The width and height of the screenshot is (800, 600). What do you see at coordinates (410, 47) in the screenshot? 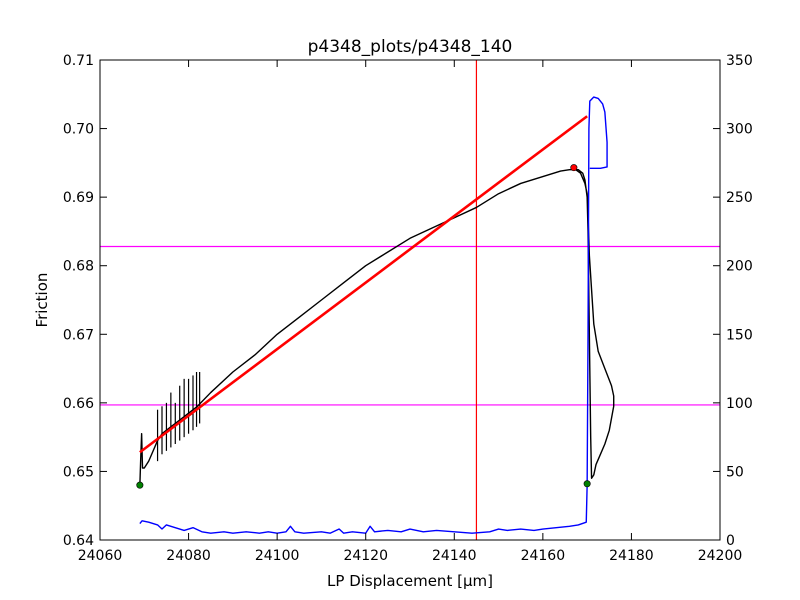
I see `chart-title: p4348_plots/p4348_140` at bounding box center [410, 47].